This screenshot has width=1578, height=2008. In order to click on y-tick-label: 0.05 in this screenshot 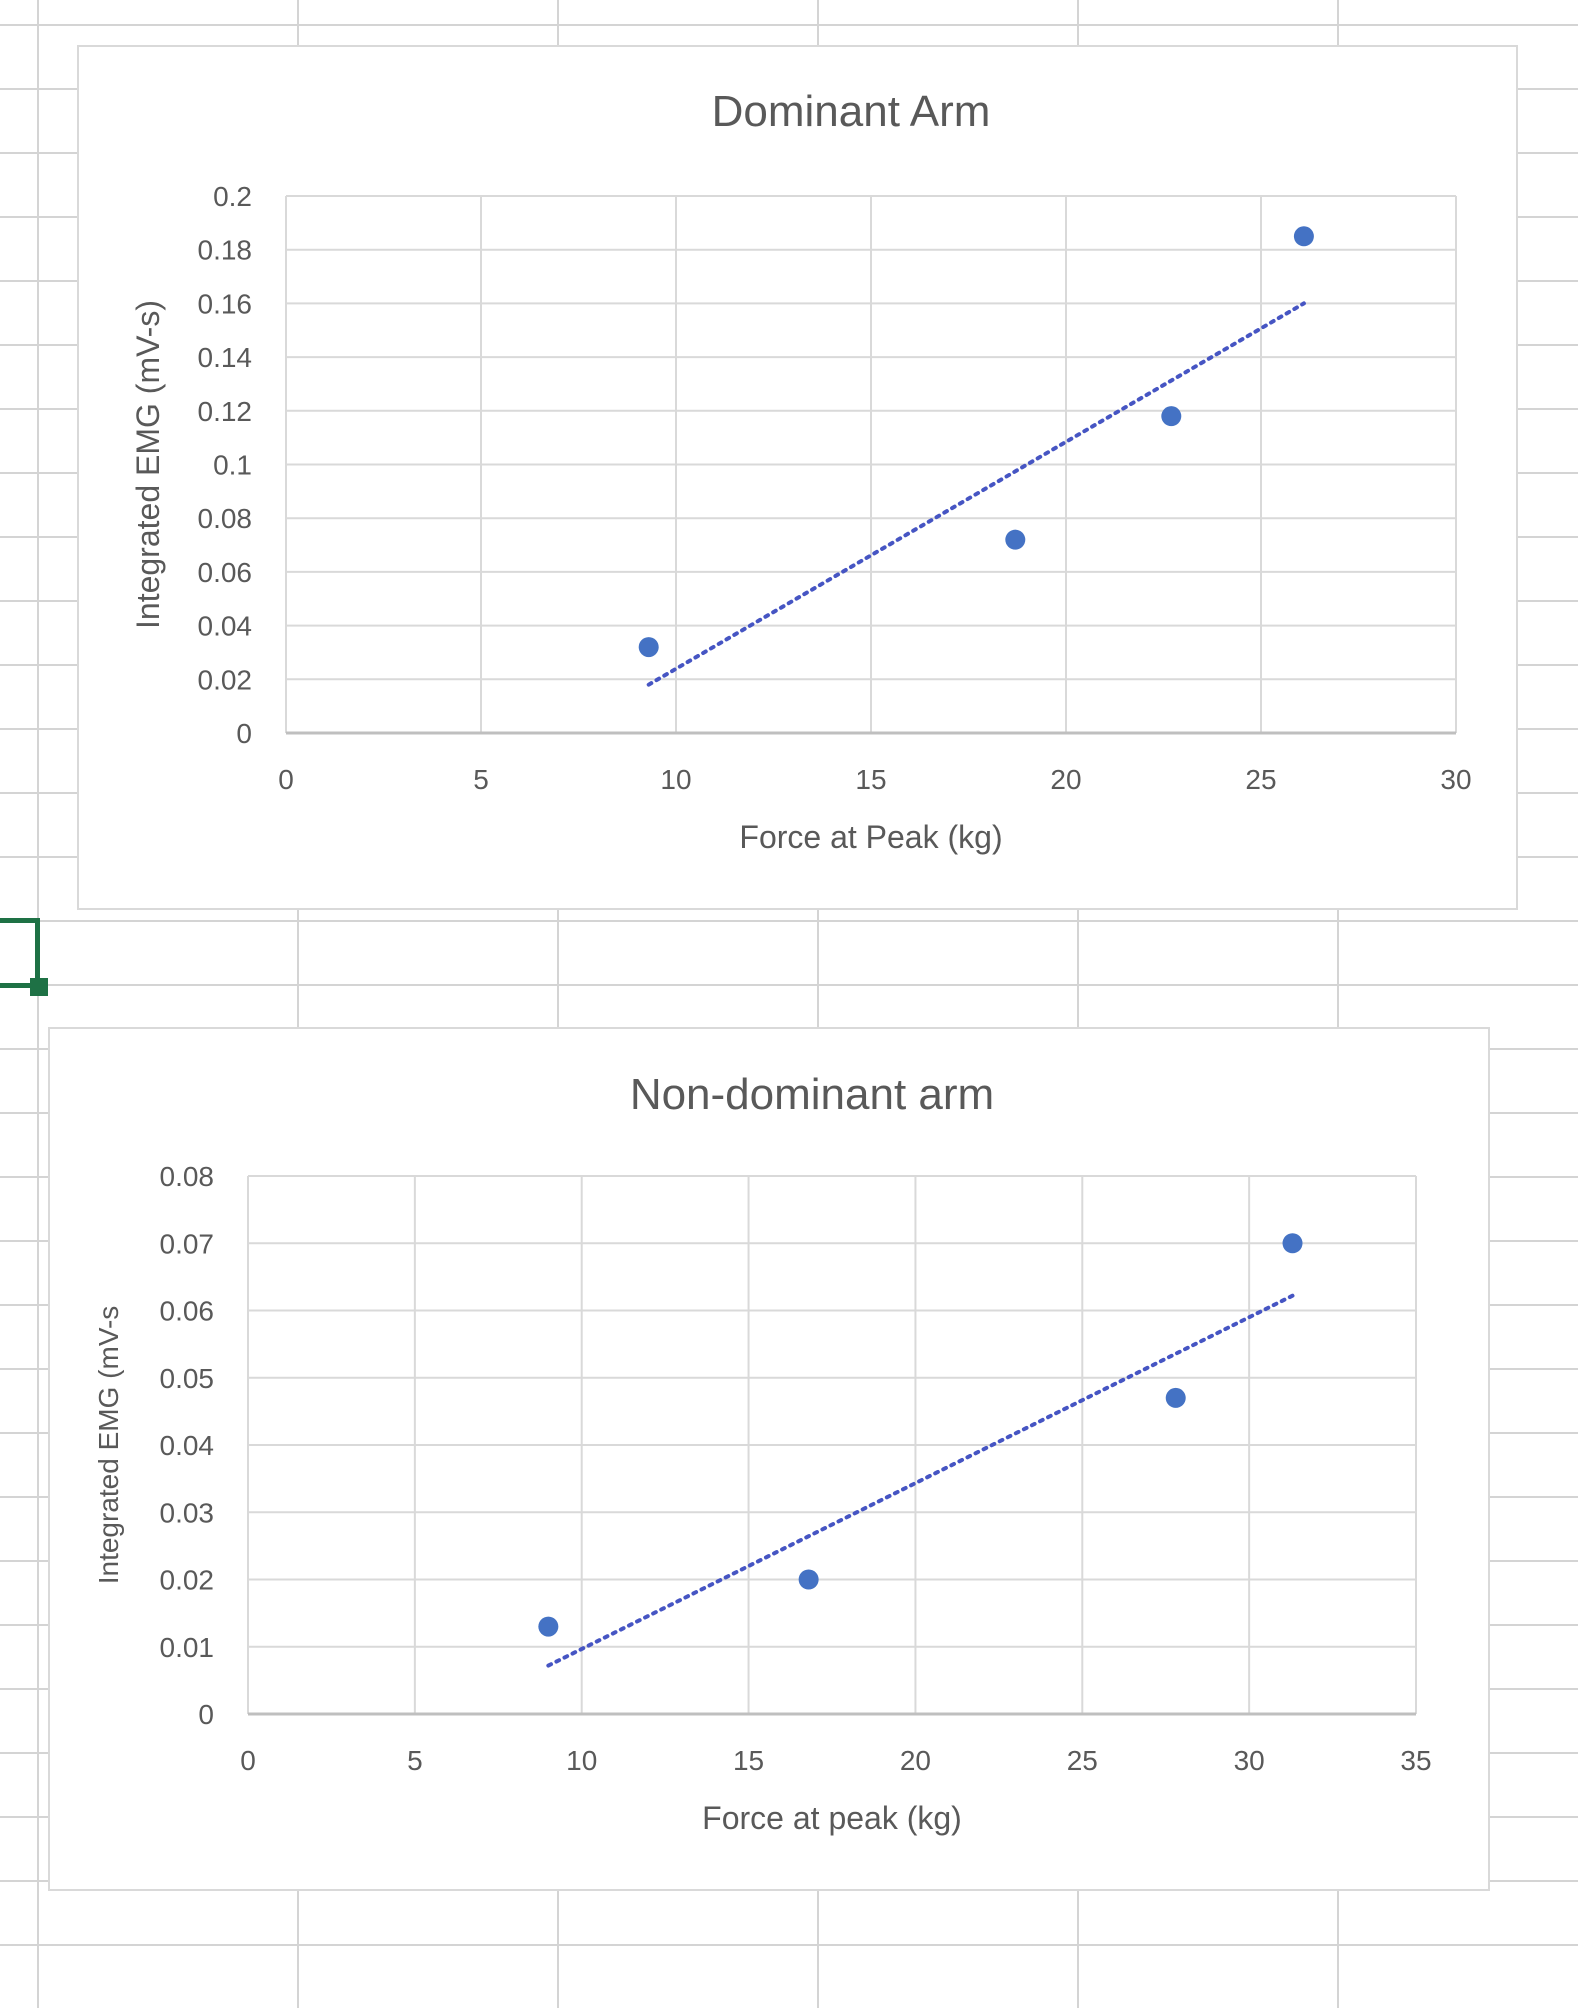, I will do `click(187, 1378)`.